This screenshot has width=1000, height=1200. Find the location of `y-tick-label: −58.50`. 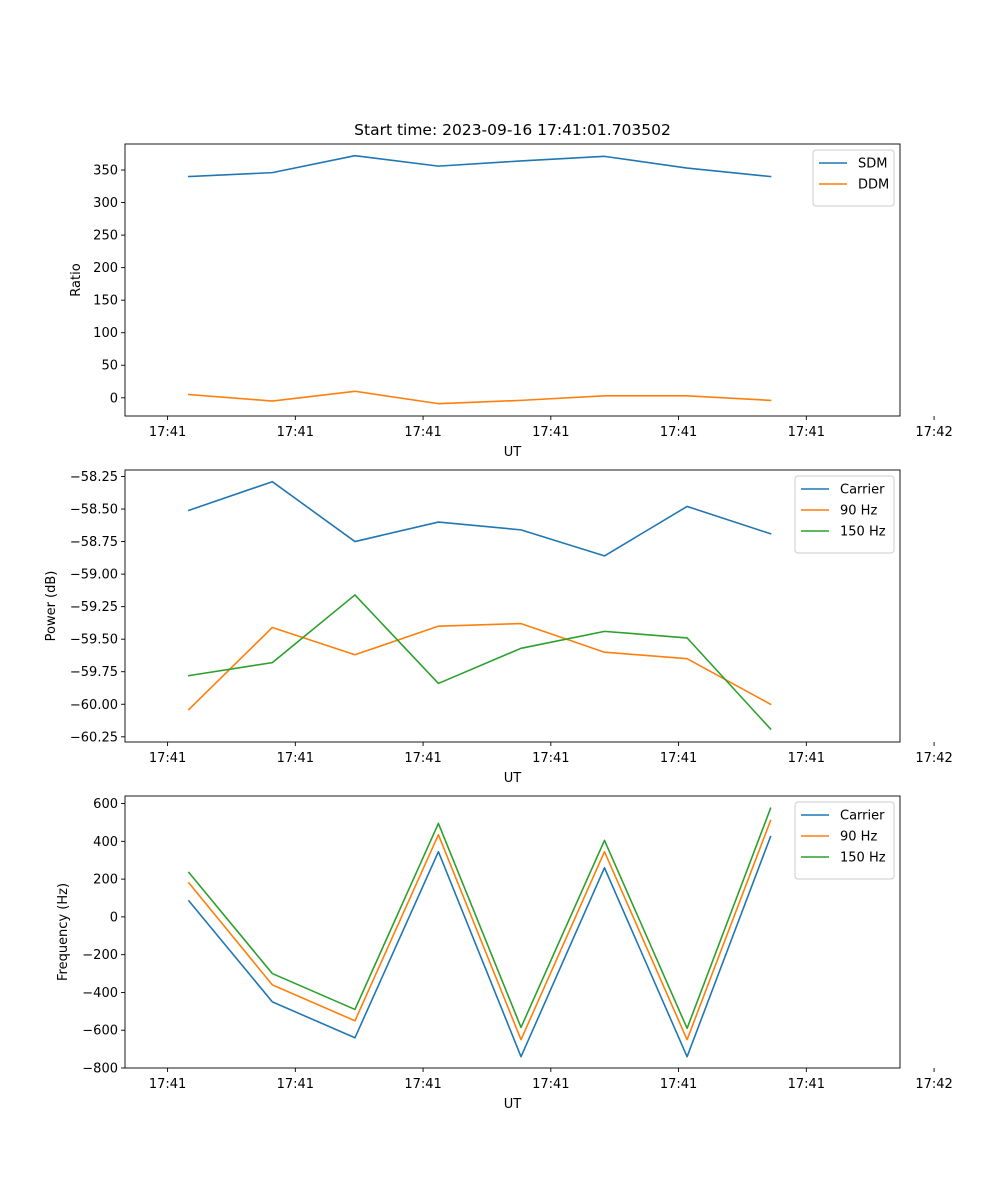

y-tick-label: −58.50 is located at coordinates (94, 510).